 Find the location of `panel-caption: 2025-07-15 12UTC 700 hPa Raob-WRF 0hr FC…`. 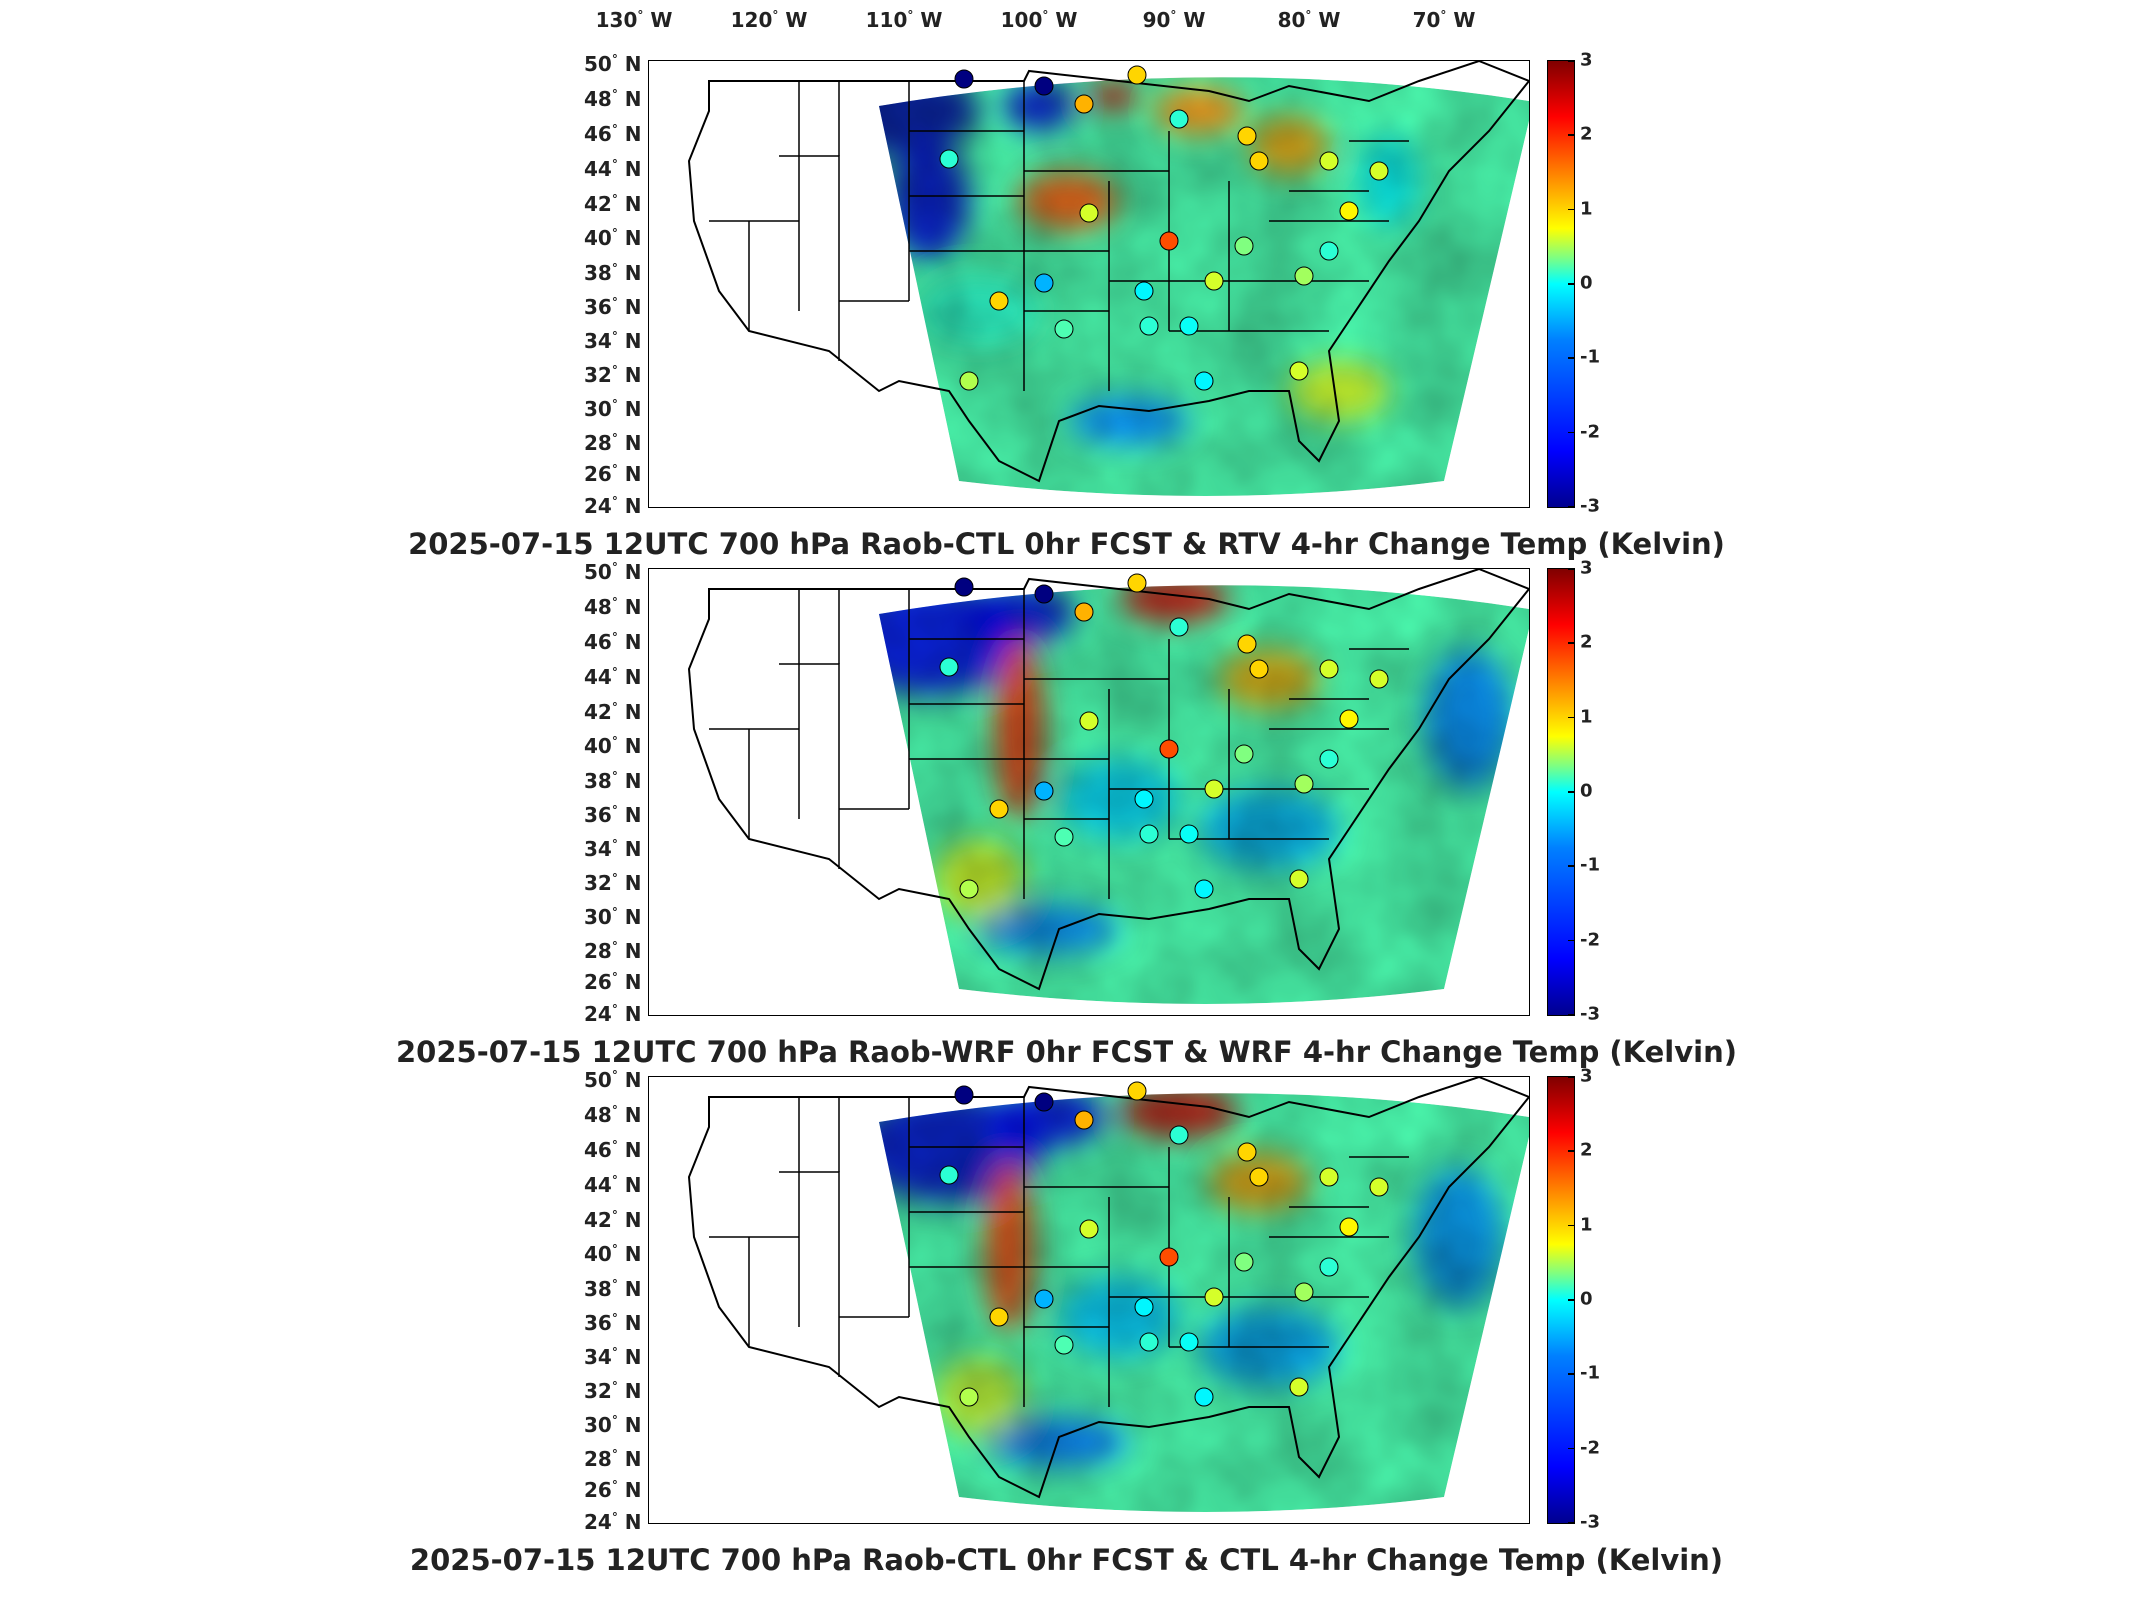

panel-caption: 2025-07-15 12UTC 700 hPa Raob-WRF 0hr FC… is located at coordinates (1066, 1052).